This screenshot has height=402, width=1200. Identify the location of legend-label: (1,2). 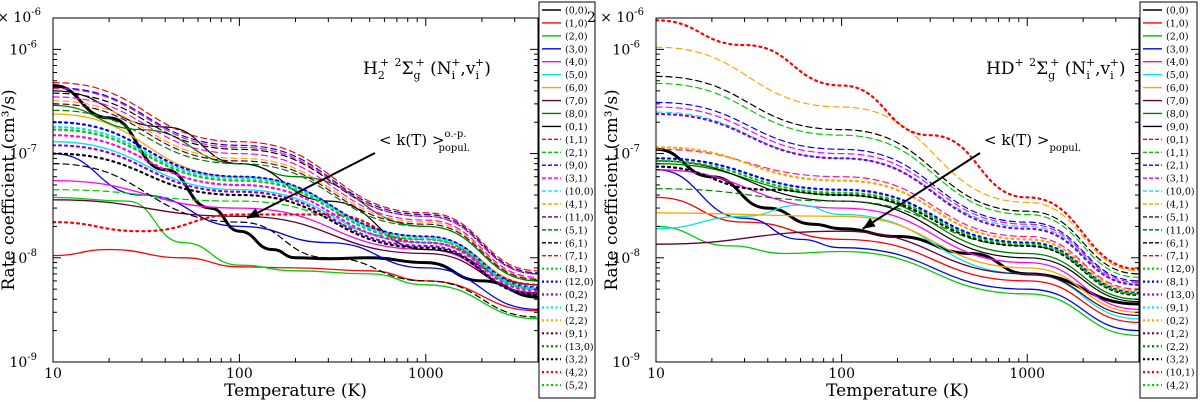
(576, 308).